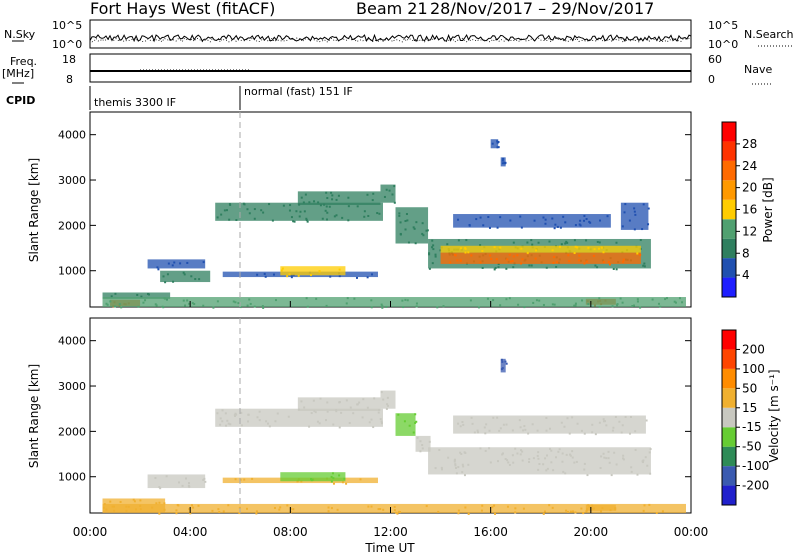 The height and width of the screenshot is (554, 800). I want to click on freq-trace, so click(390, 70).